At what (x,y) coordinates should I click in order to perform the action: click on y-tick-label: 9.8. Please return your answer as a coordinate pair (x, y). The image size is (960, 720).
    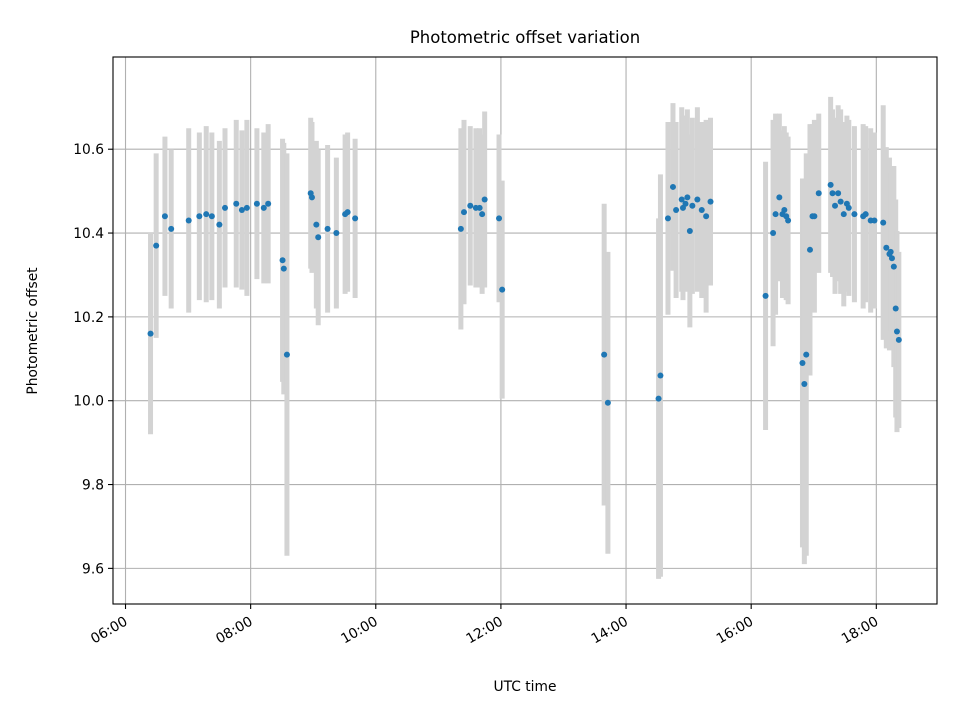
    Looking at the image, I should click on (93, 486).